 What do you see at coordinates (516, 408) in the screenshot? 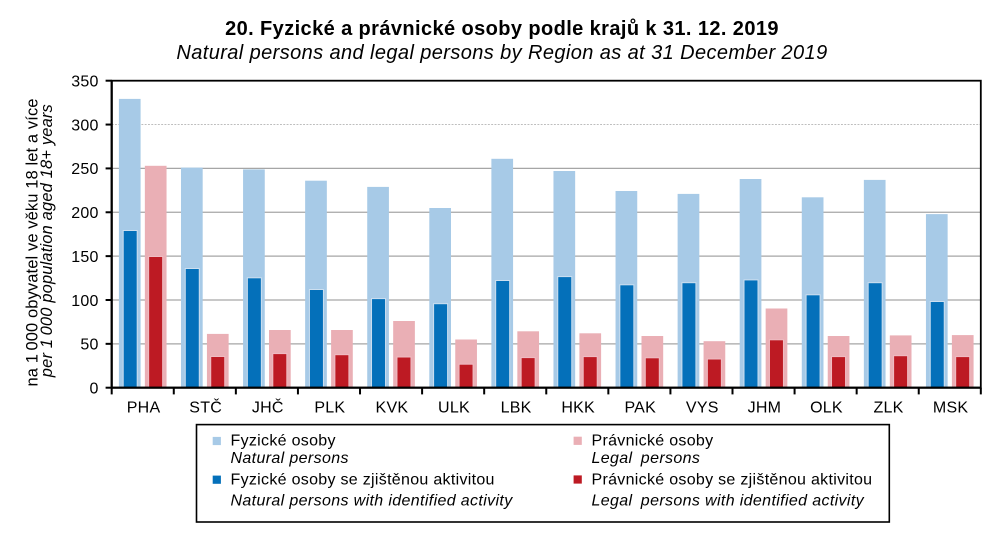
I see `svg-text: LBK` at bounding box center [516, 408].